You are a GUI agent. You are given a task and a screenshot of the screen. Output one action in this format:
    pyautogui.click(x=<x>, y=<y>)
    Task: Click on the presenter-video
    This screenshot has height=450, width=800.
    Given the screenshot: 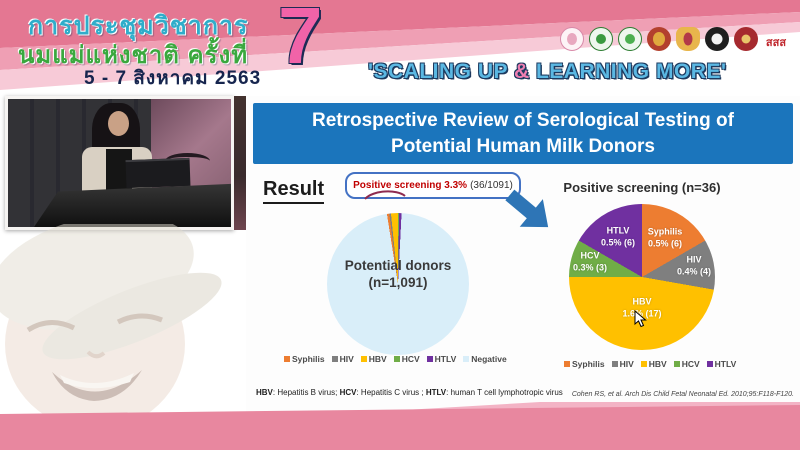 What is the action you would take?
    pyautogui.click(x=119, y=163)
    